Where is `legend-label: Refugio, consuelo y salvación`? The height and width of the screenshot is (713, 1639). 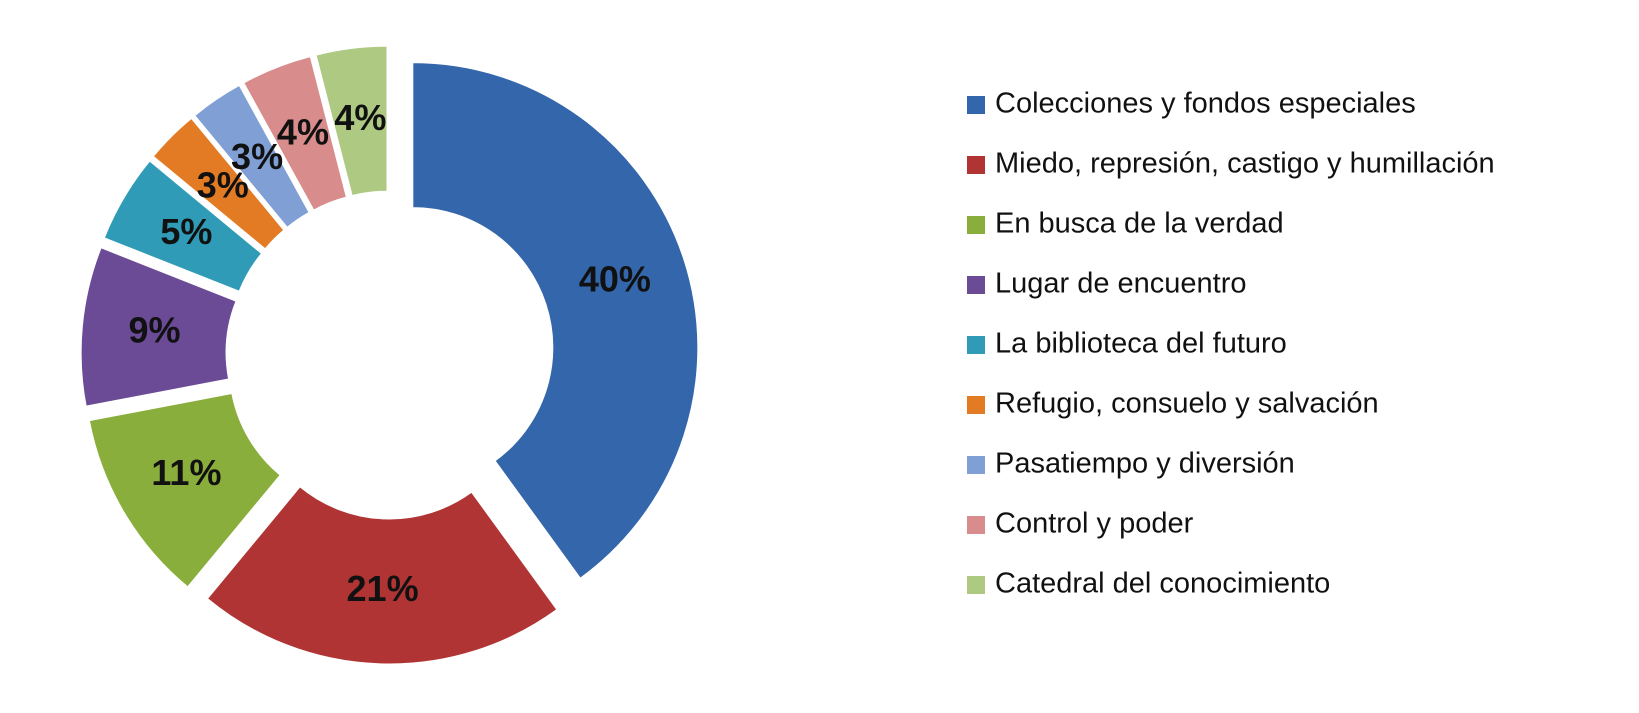
legend-label: Refugio, consuelo y salvación is located at coordinates (1187, 404).